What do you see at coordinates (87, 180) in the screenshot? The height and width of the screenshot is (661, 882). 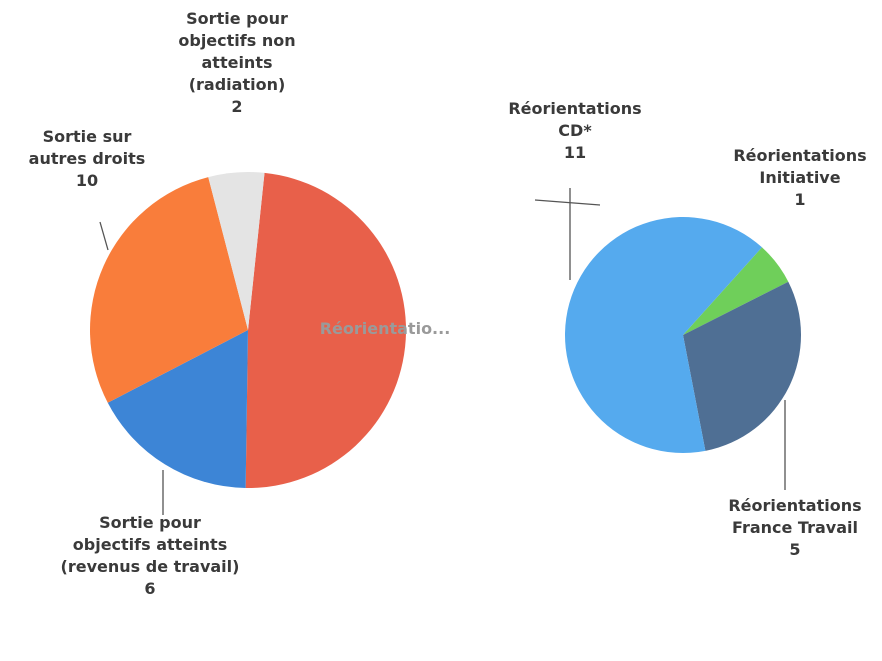 I see `value-label: 10` at bounding box center [87, 180].